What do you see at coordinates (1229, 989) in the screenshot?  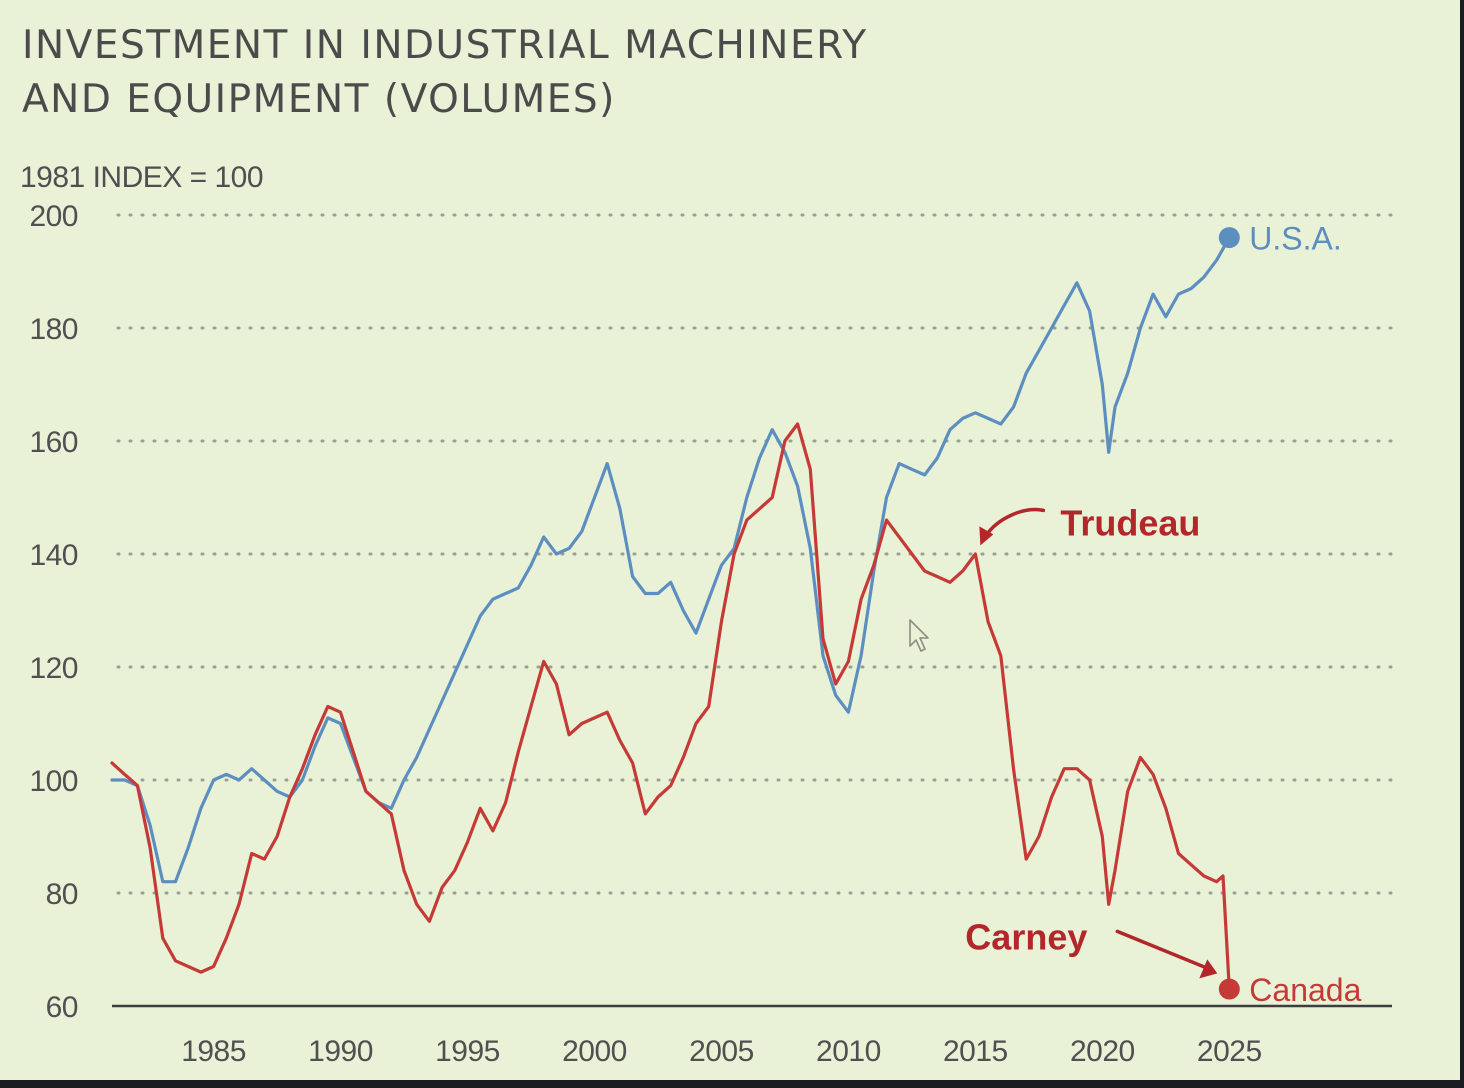 I see `series-endpoint-canada` at bounding box center [1229, 989].